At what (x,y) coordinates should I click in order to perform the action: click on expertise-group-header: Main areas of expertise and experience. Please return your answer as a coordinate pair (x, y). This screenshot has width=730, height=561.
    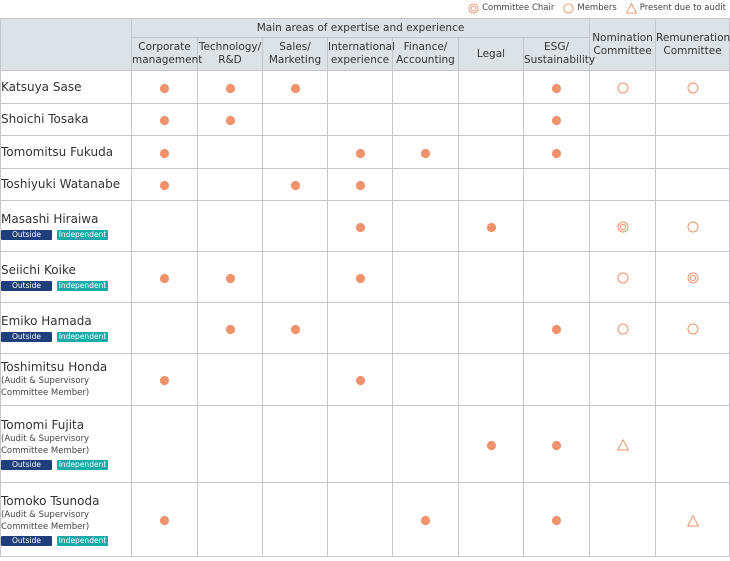
    Looking at the image, I should click on (360, 28).